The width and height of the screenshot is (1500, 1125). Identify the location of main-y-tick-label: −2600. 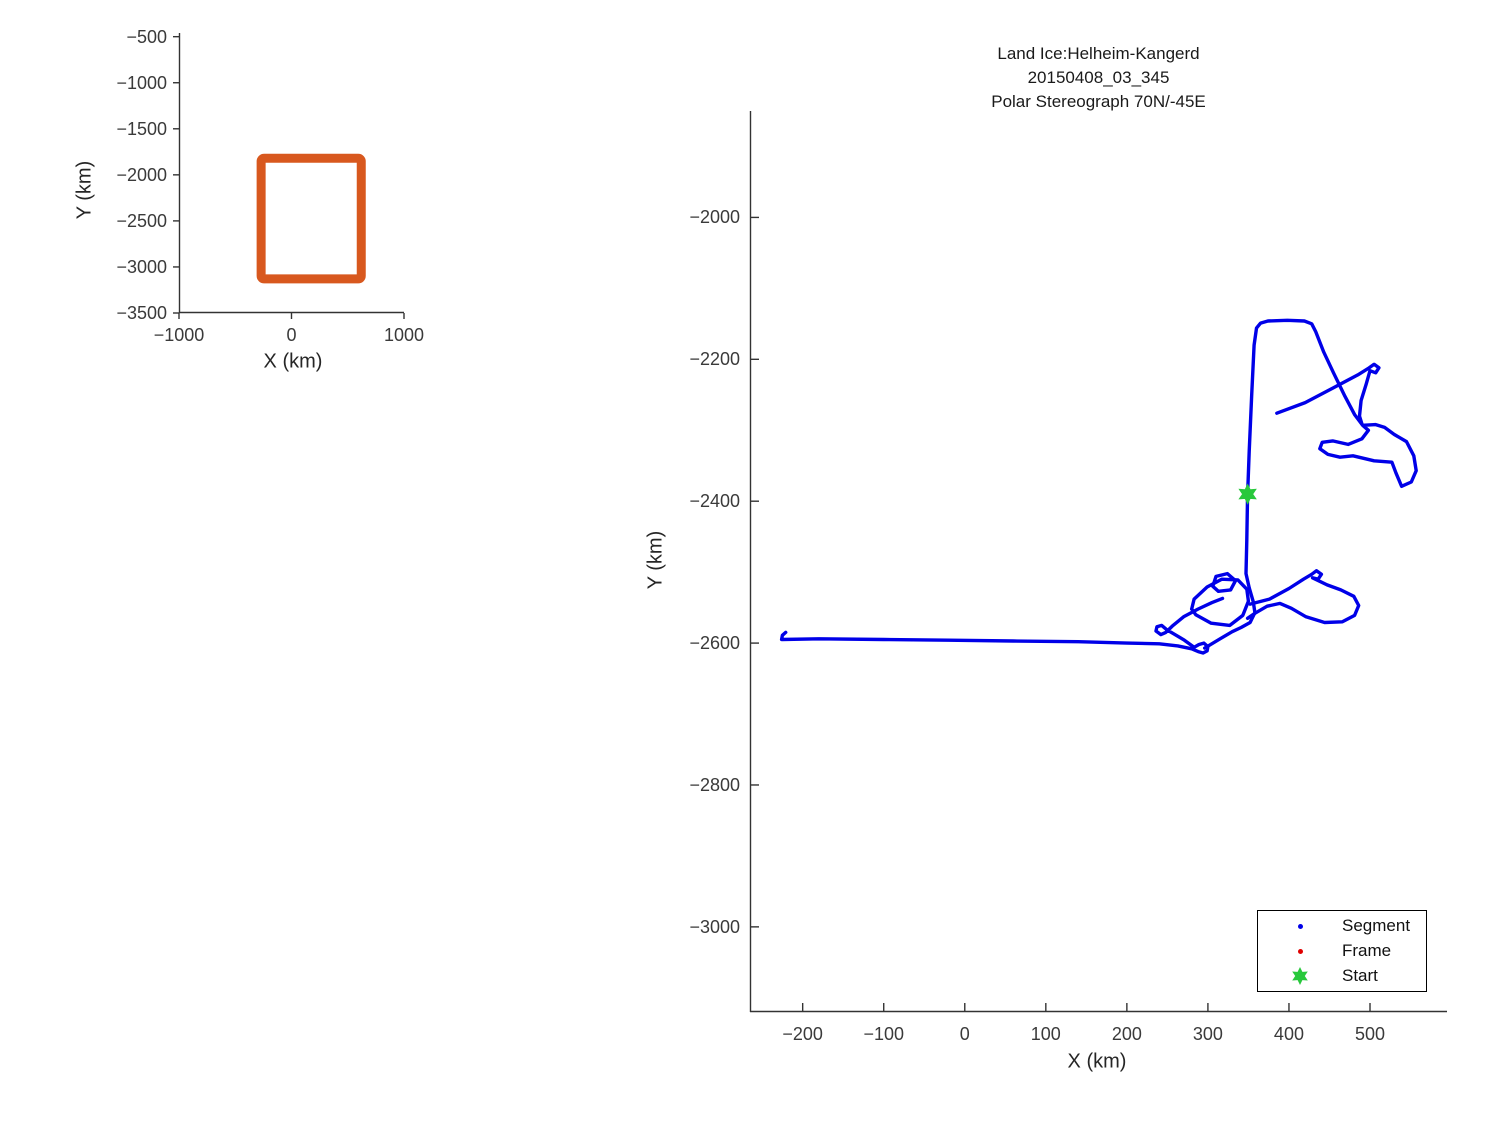
(714, 643).